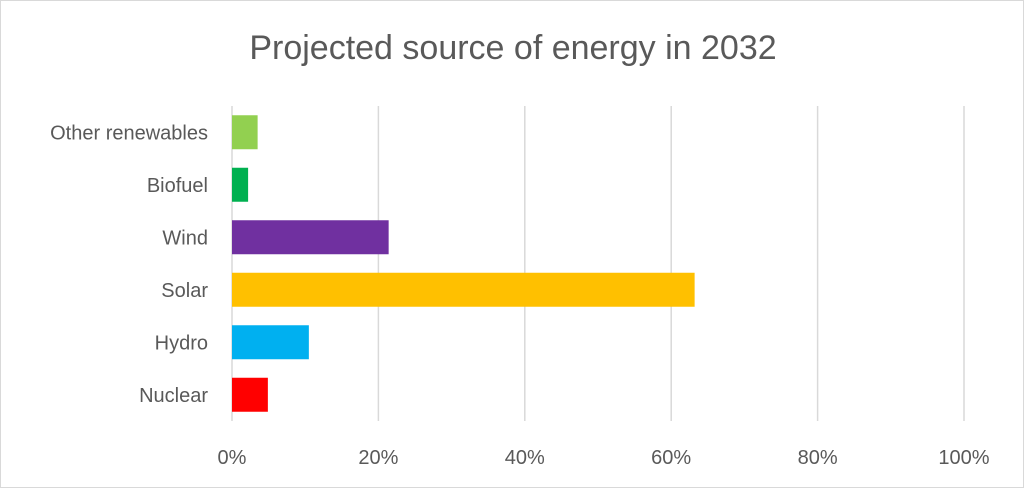 This screenshot has height=489, width=1024. Describe the element at coordinates (818, 458) in the screenshot. I see `x-tick-label: 80%` at that location.